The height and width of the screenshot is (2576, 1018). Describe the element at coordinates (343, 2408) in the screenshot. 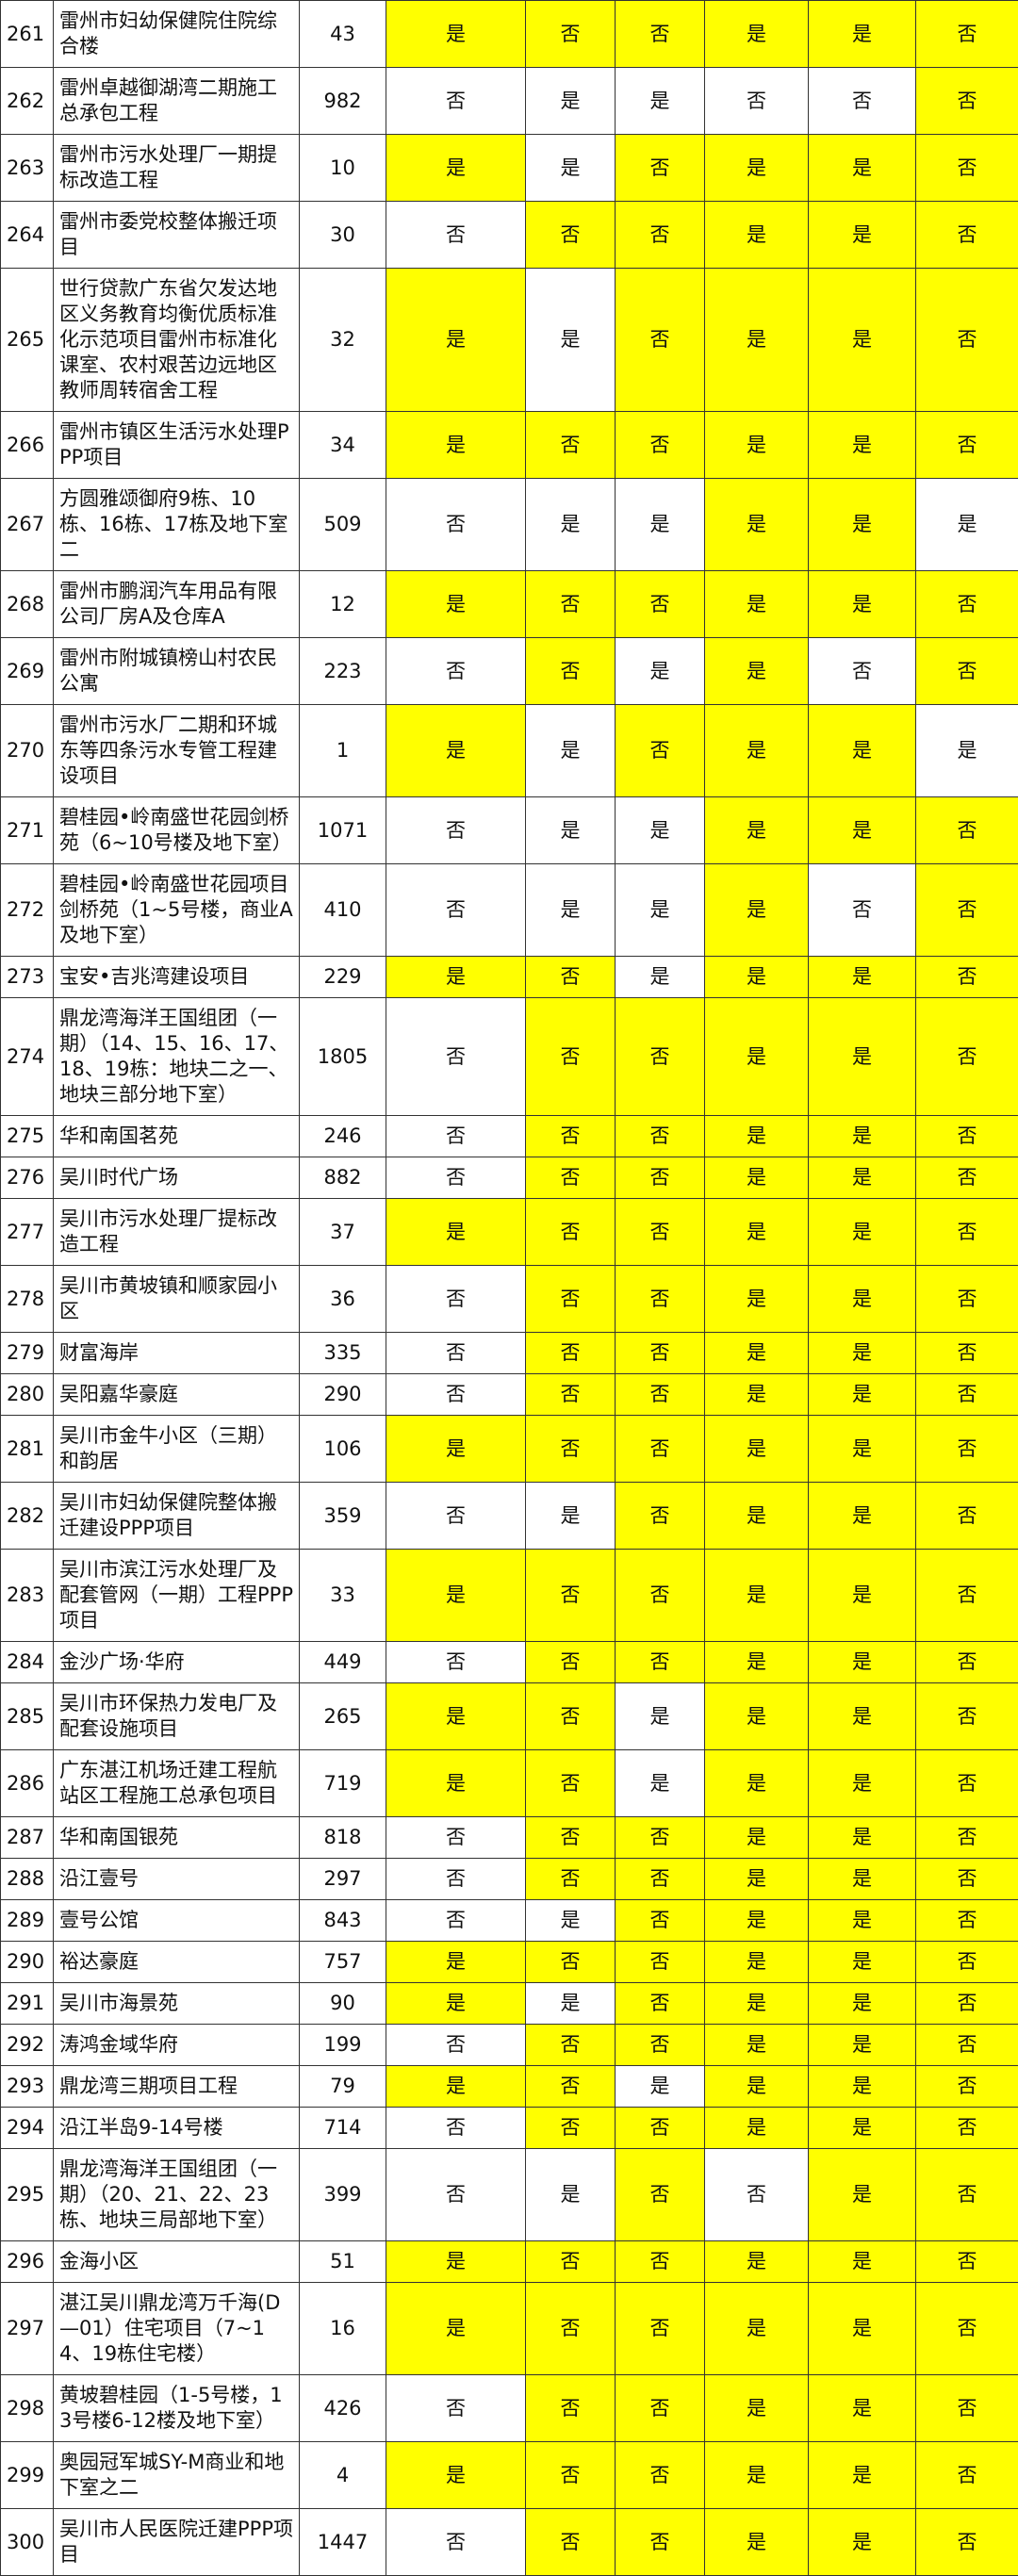

I see `count-value: 426` at that location.